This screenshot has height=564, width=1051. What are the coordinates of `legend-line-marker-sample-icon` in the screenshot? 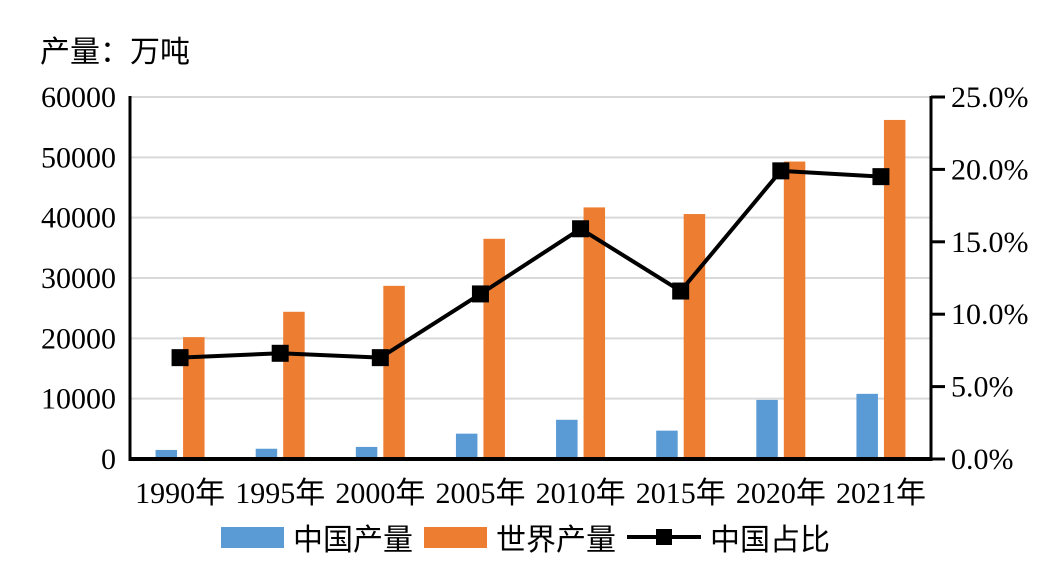 It's located at (664, 537).